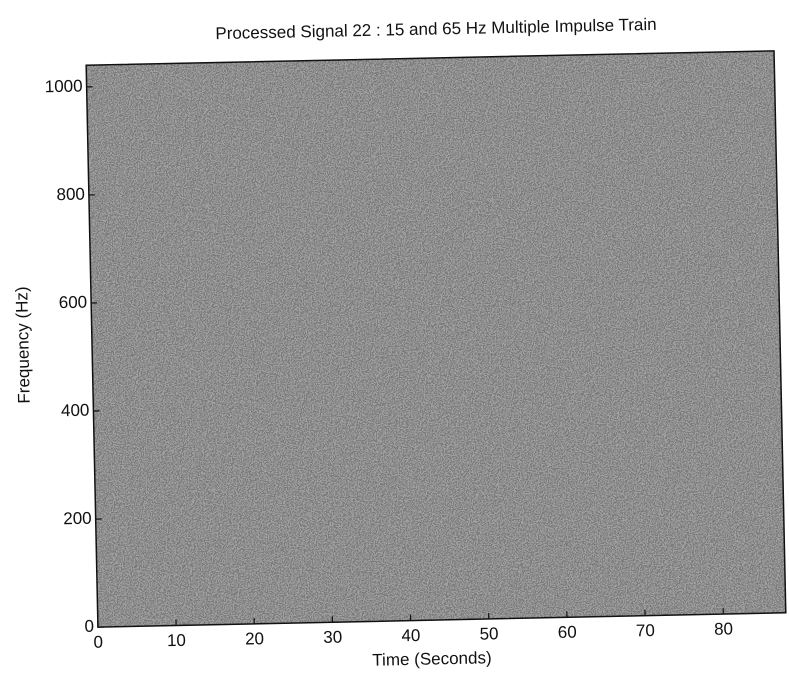  I want to click on x-tick-label: 0, so click(98, 642).